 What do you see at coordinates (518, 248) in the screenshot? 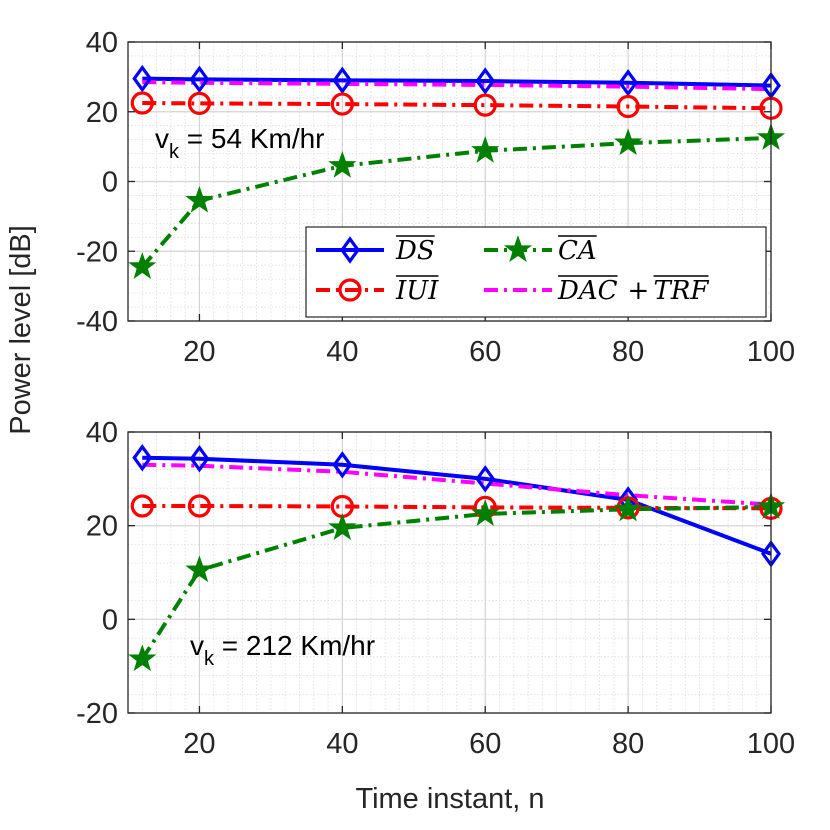
I see `legend-marker-ca` at bounding box center [518, 248].